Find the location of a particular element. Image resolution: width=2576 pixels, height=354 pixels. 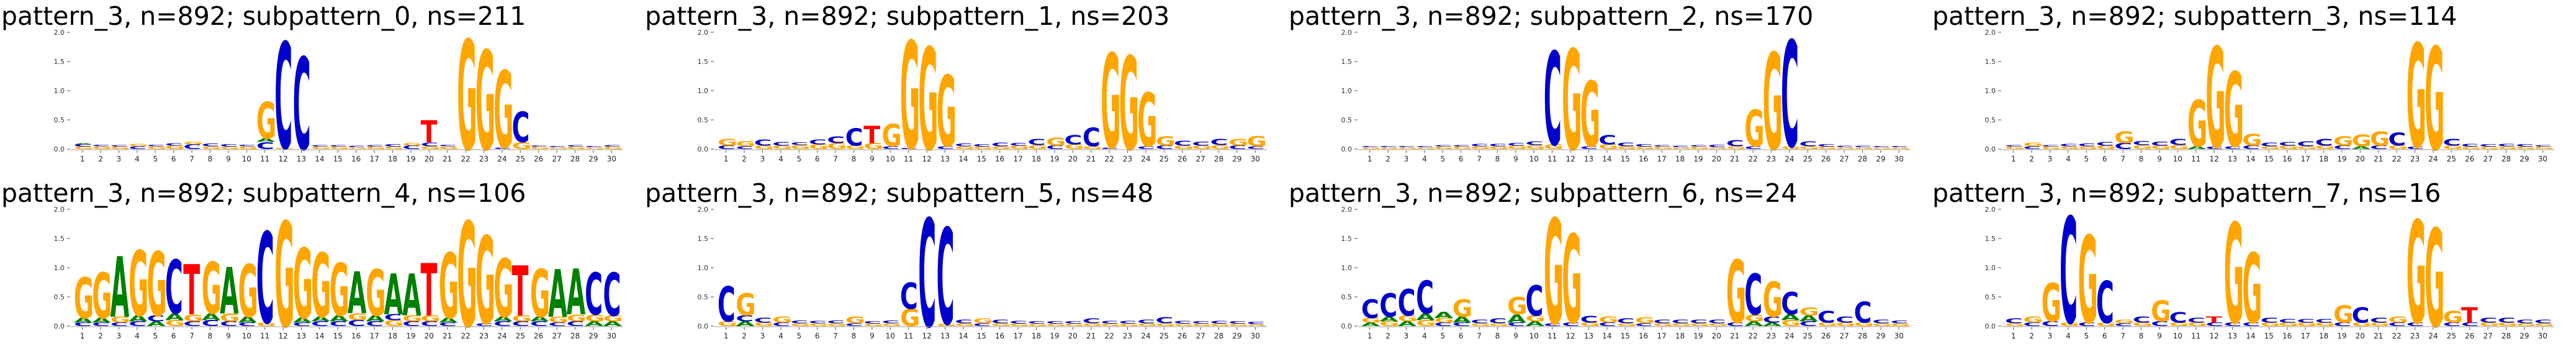

x-tick-label: 7 is located at coordinates (835, 159).